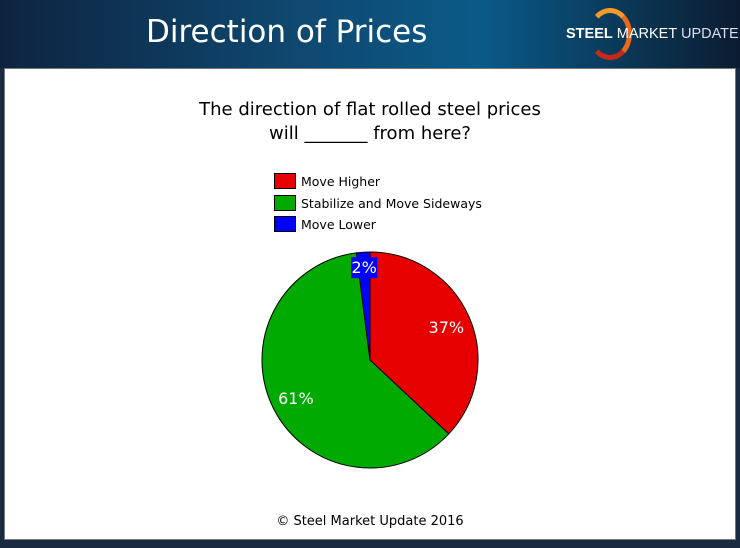 The image size is (740, 548). Describe the element at coordinates (652, 36) in the screenshot. I see `steel-market-update-logo: STEEL MARKET UPDATE` at that location.